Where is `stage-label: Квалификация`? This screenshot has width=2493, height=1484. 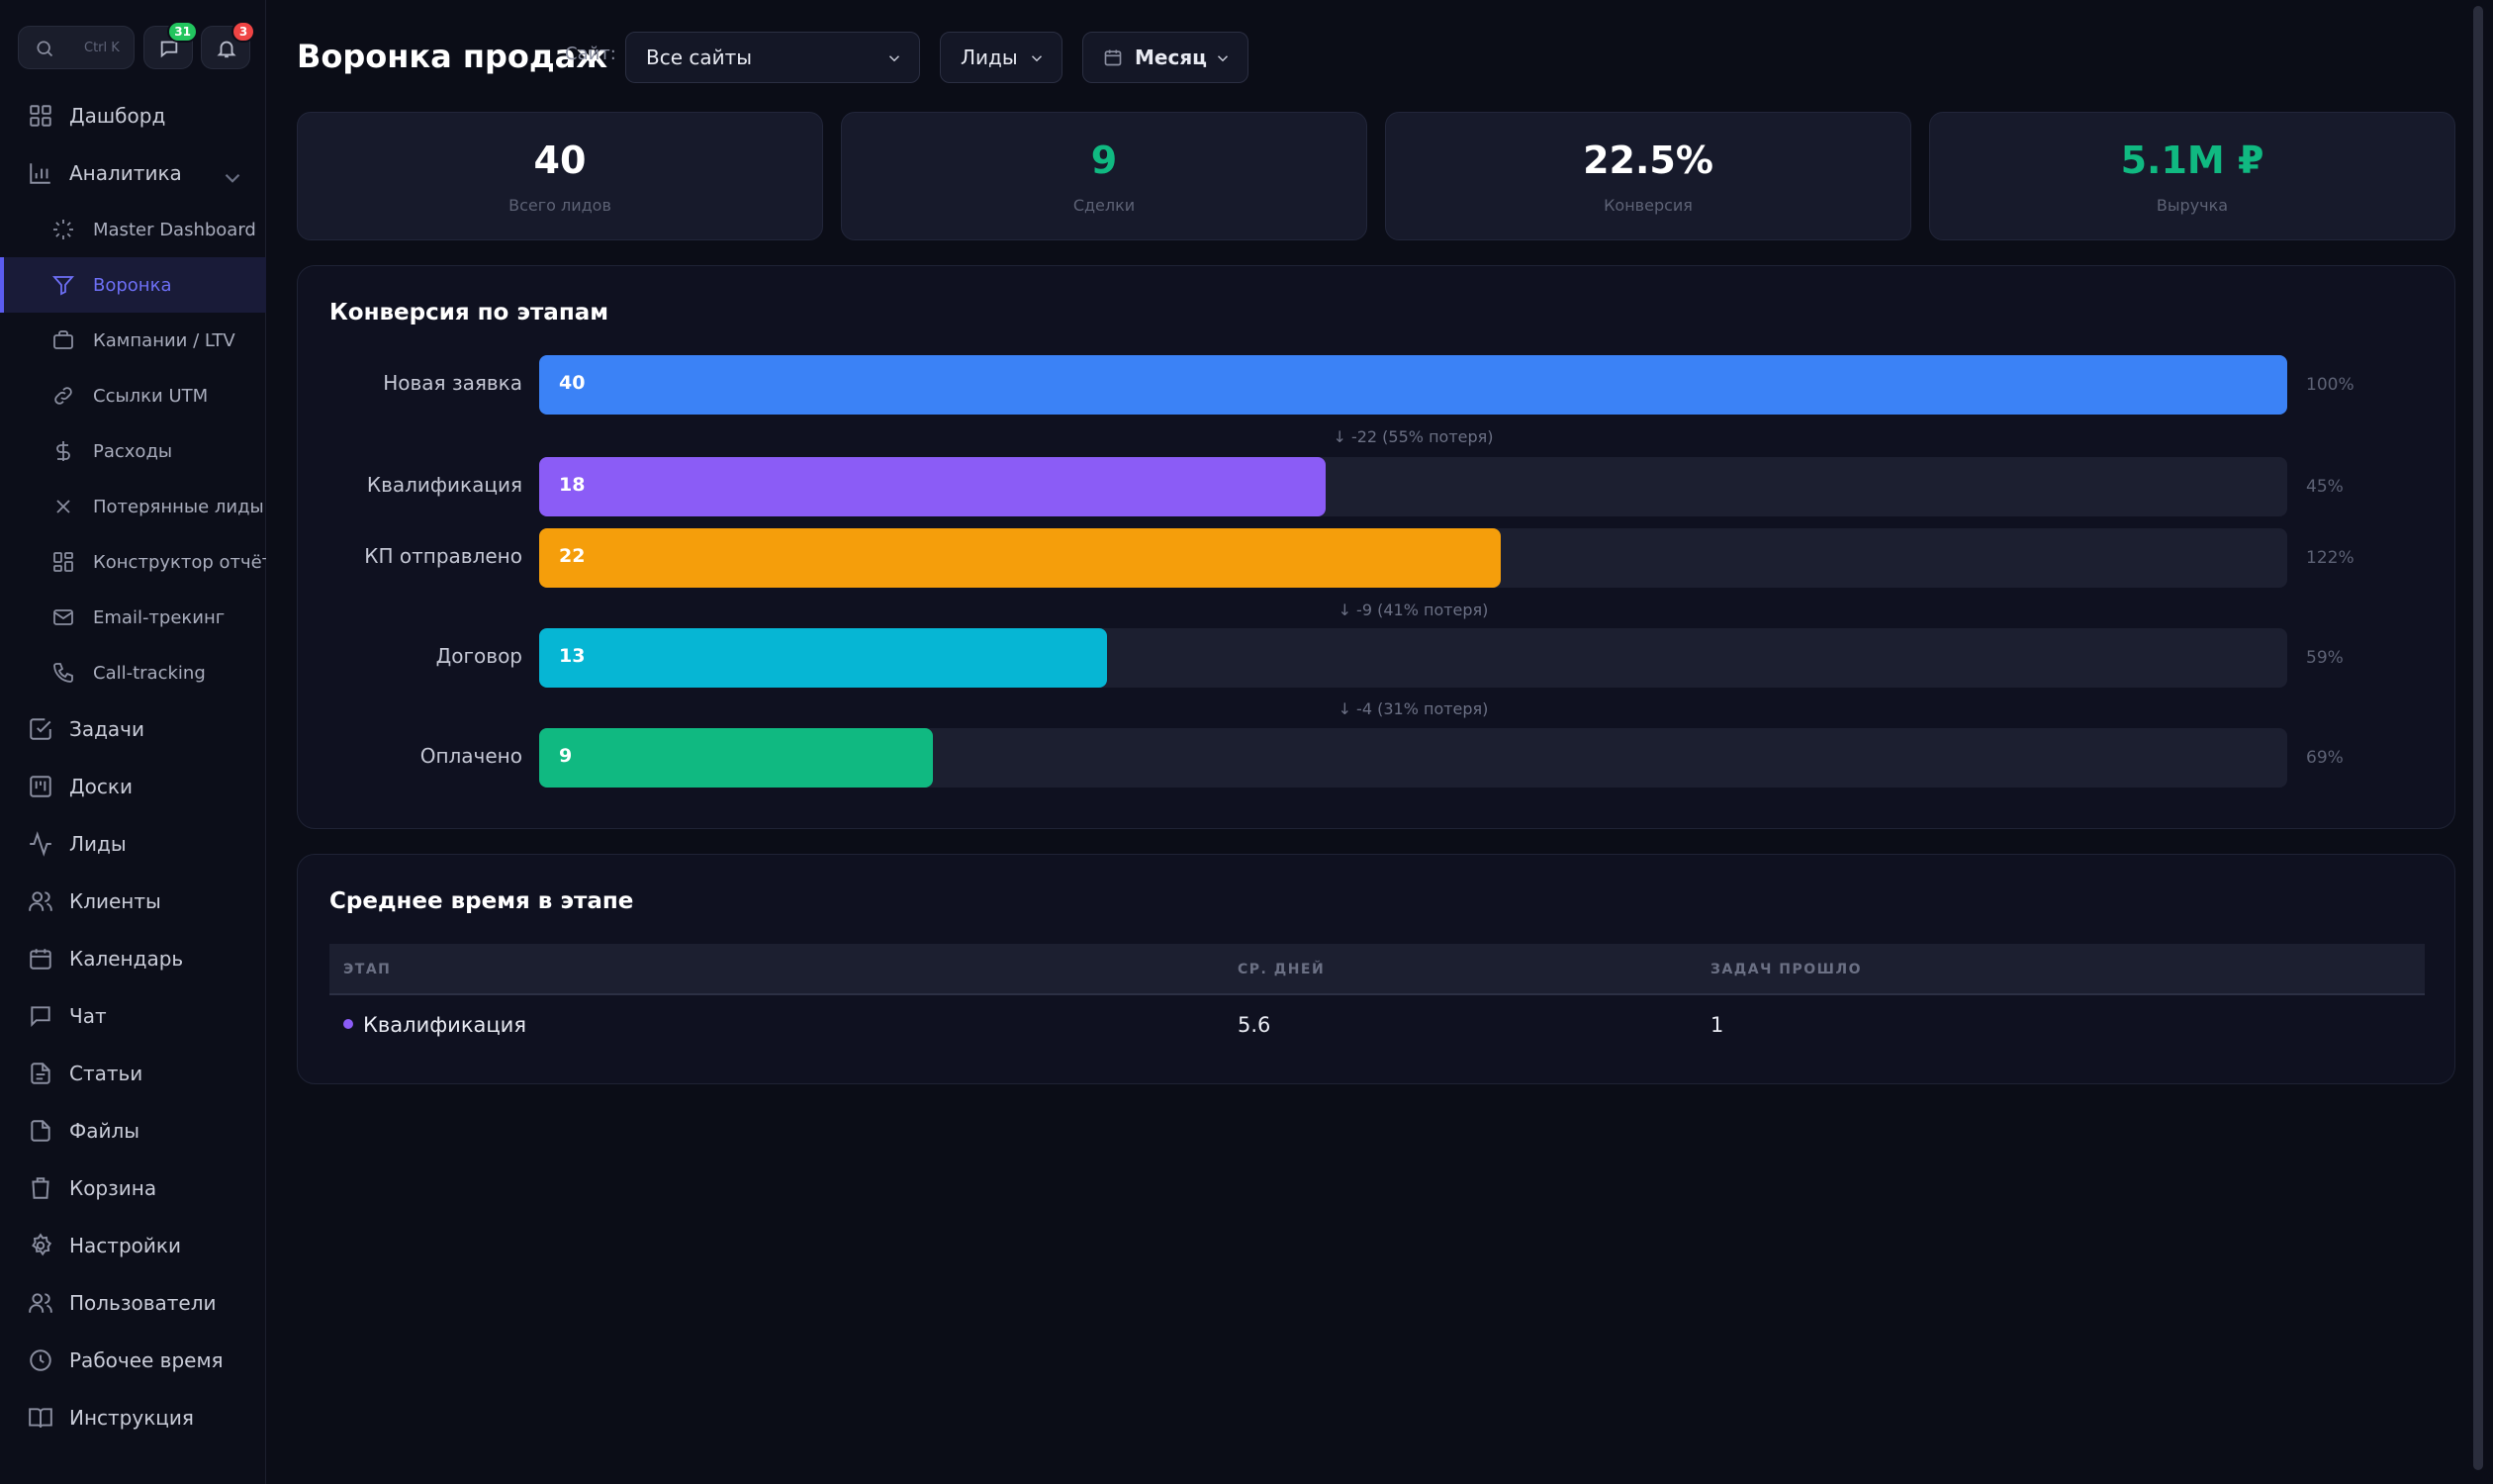 stage-label: Квалификация is located at coordinates (444, 485).